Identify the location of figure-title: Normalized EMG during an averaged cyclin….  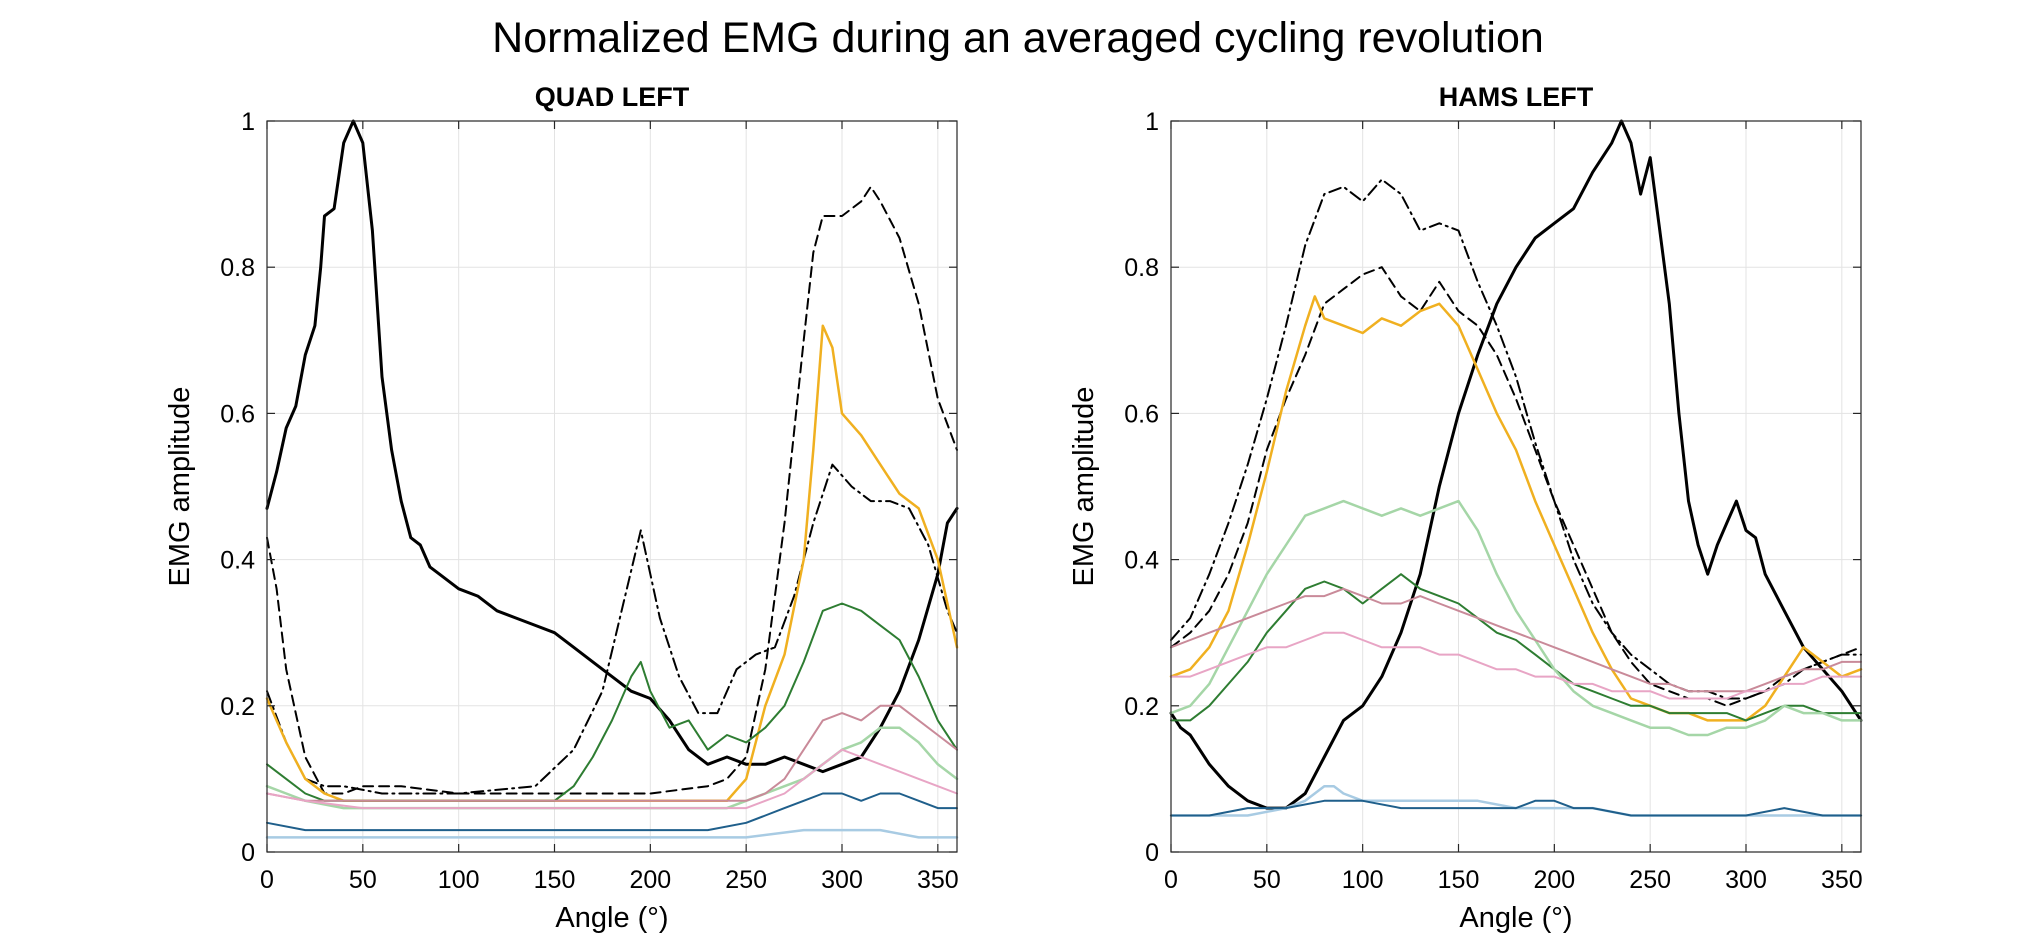
(1018, 38).